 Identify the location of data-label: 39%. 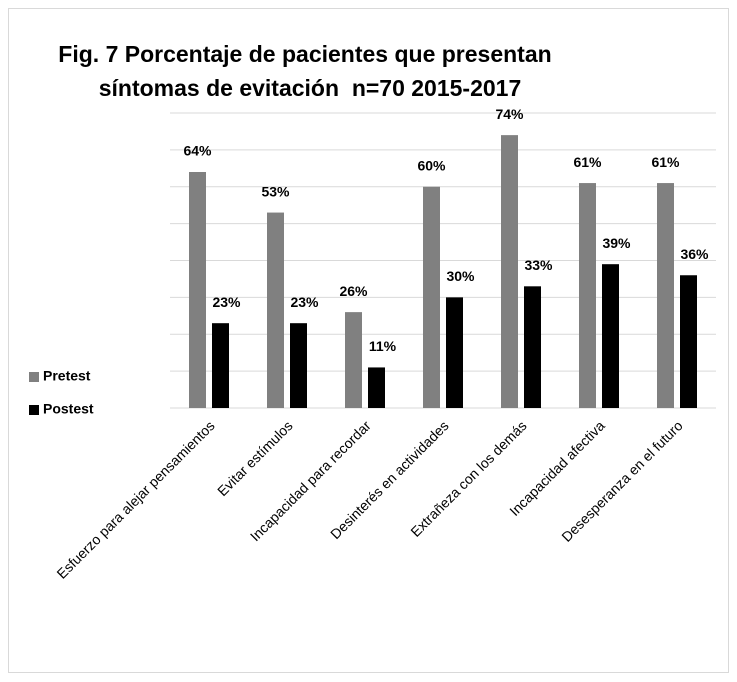
(616, 243).